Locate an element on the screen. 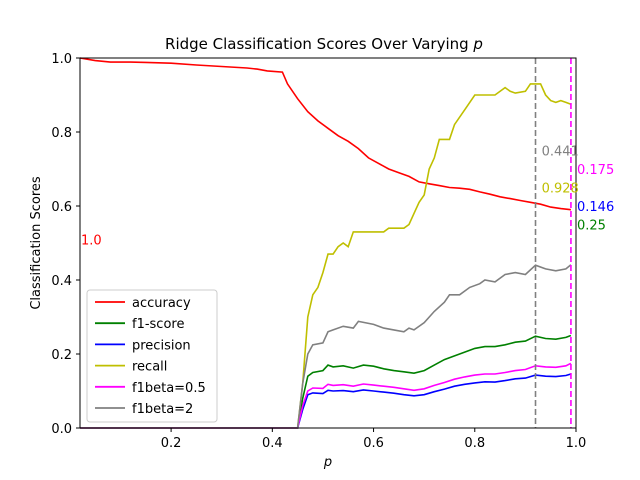 The height and width of the screenshot is (480, 640). legend-label: f1beta=0.5 is located at coordinates (169, 388).